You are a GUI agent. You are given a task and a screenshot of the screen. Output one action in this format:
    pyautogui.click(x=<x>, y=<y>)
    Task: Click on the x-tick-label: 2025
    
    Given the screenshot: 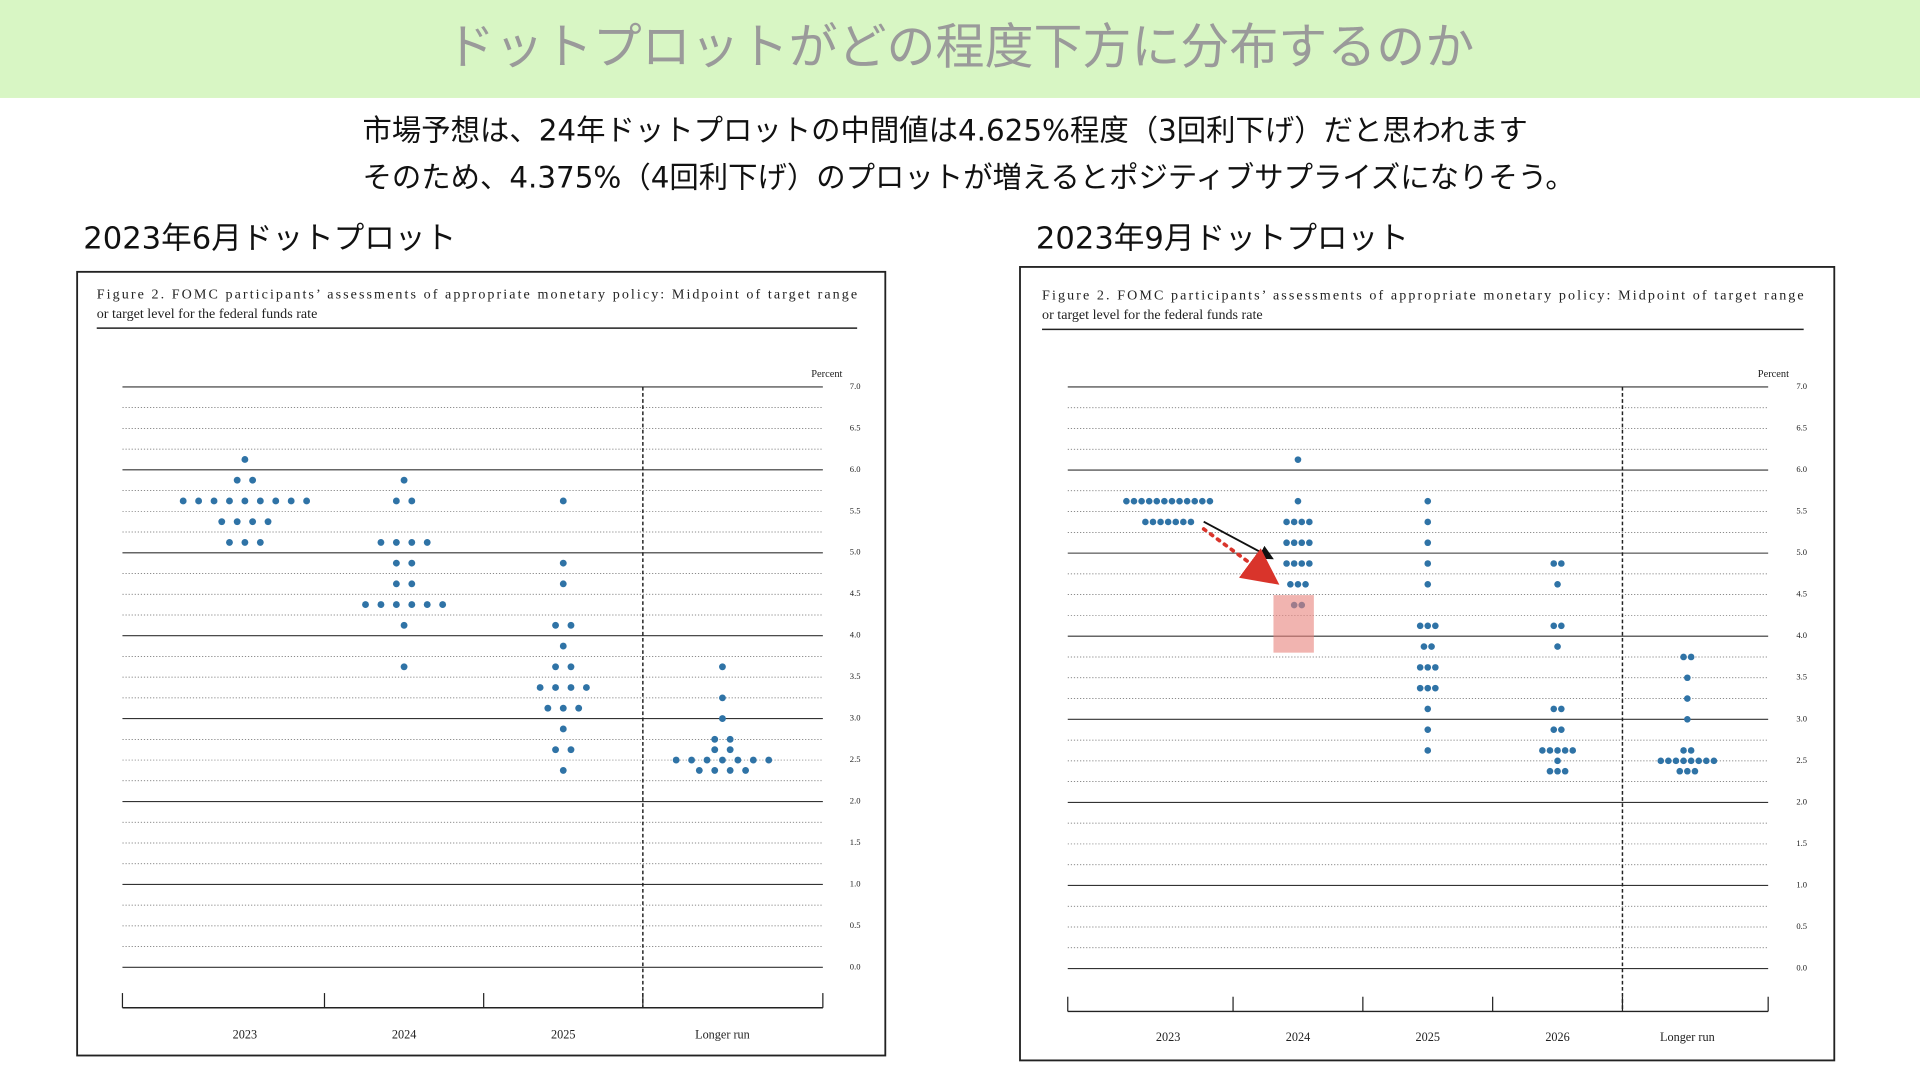 What is the action you would take?
    pyautogui.click(x=563, y=1035)
    